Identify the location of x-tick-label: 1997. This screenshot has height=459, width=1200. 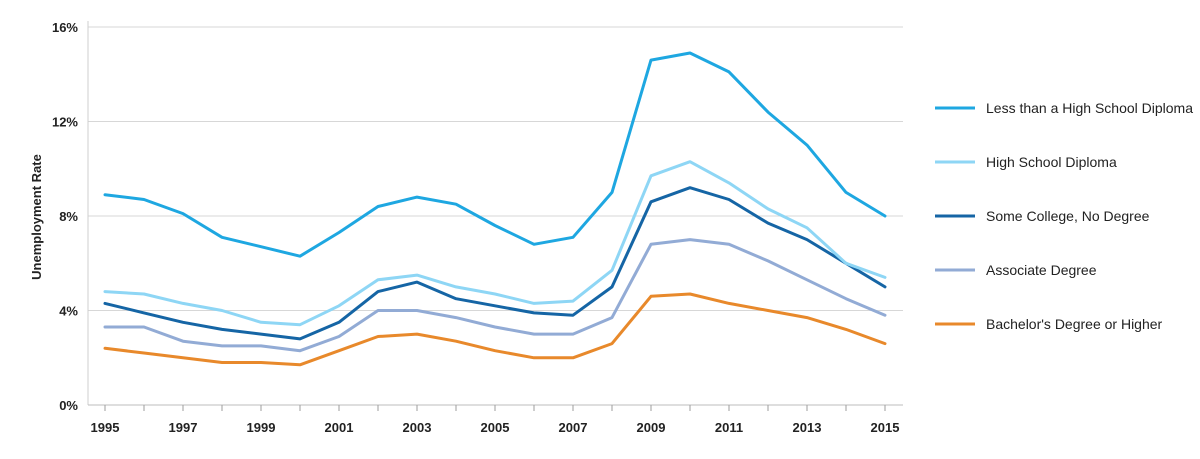
(183, 427).